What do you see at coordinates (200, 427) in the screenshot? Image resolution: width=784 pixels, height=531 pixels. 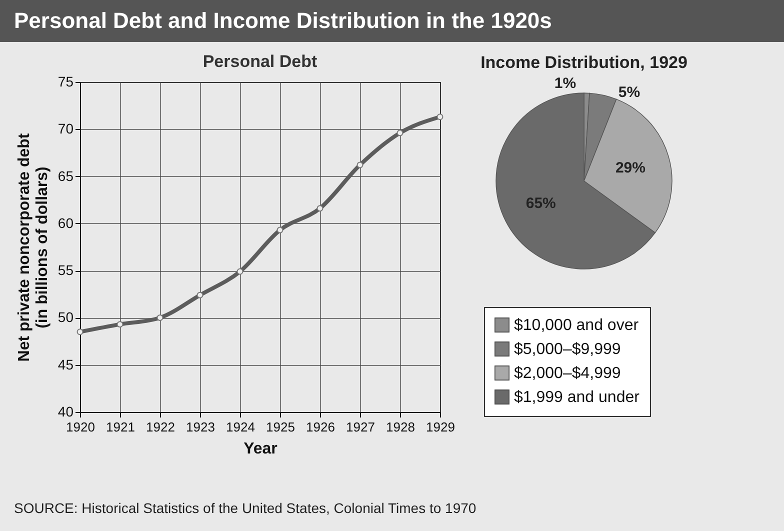 I see `x-tick-label: 1923` at bounding box center [200, 427].